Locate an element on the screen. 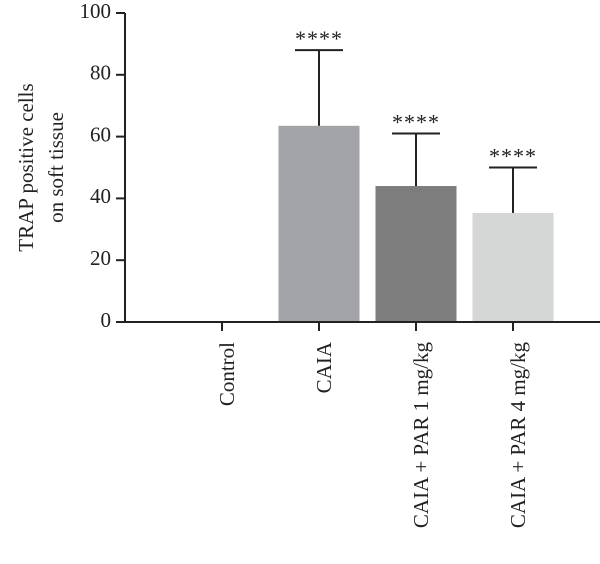  x-tick-label: CAIA is located at coordinates (324, 367).